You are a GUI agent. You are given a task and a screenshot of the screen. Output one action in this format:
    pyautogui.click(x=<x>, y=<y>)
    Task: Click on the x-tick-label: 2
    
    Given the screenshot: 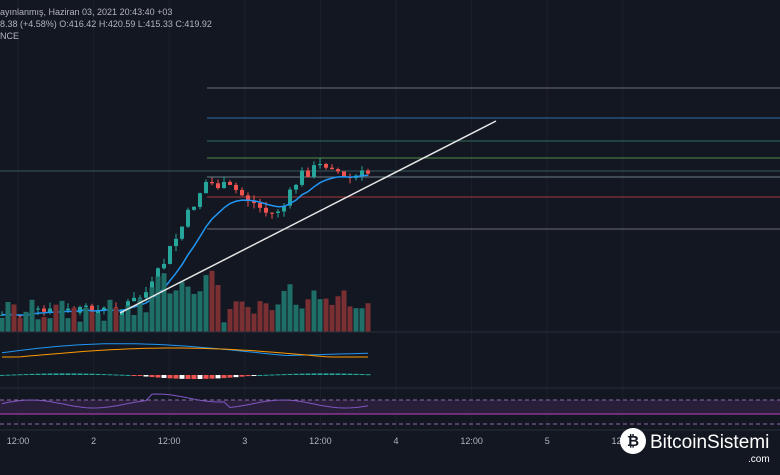 What is the action you would take?
    pyautogui.click(x=93, y=441)
    